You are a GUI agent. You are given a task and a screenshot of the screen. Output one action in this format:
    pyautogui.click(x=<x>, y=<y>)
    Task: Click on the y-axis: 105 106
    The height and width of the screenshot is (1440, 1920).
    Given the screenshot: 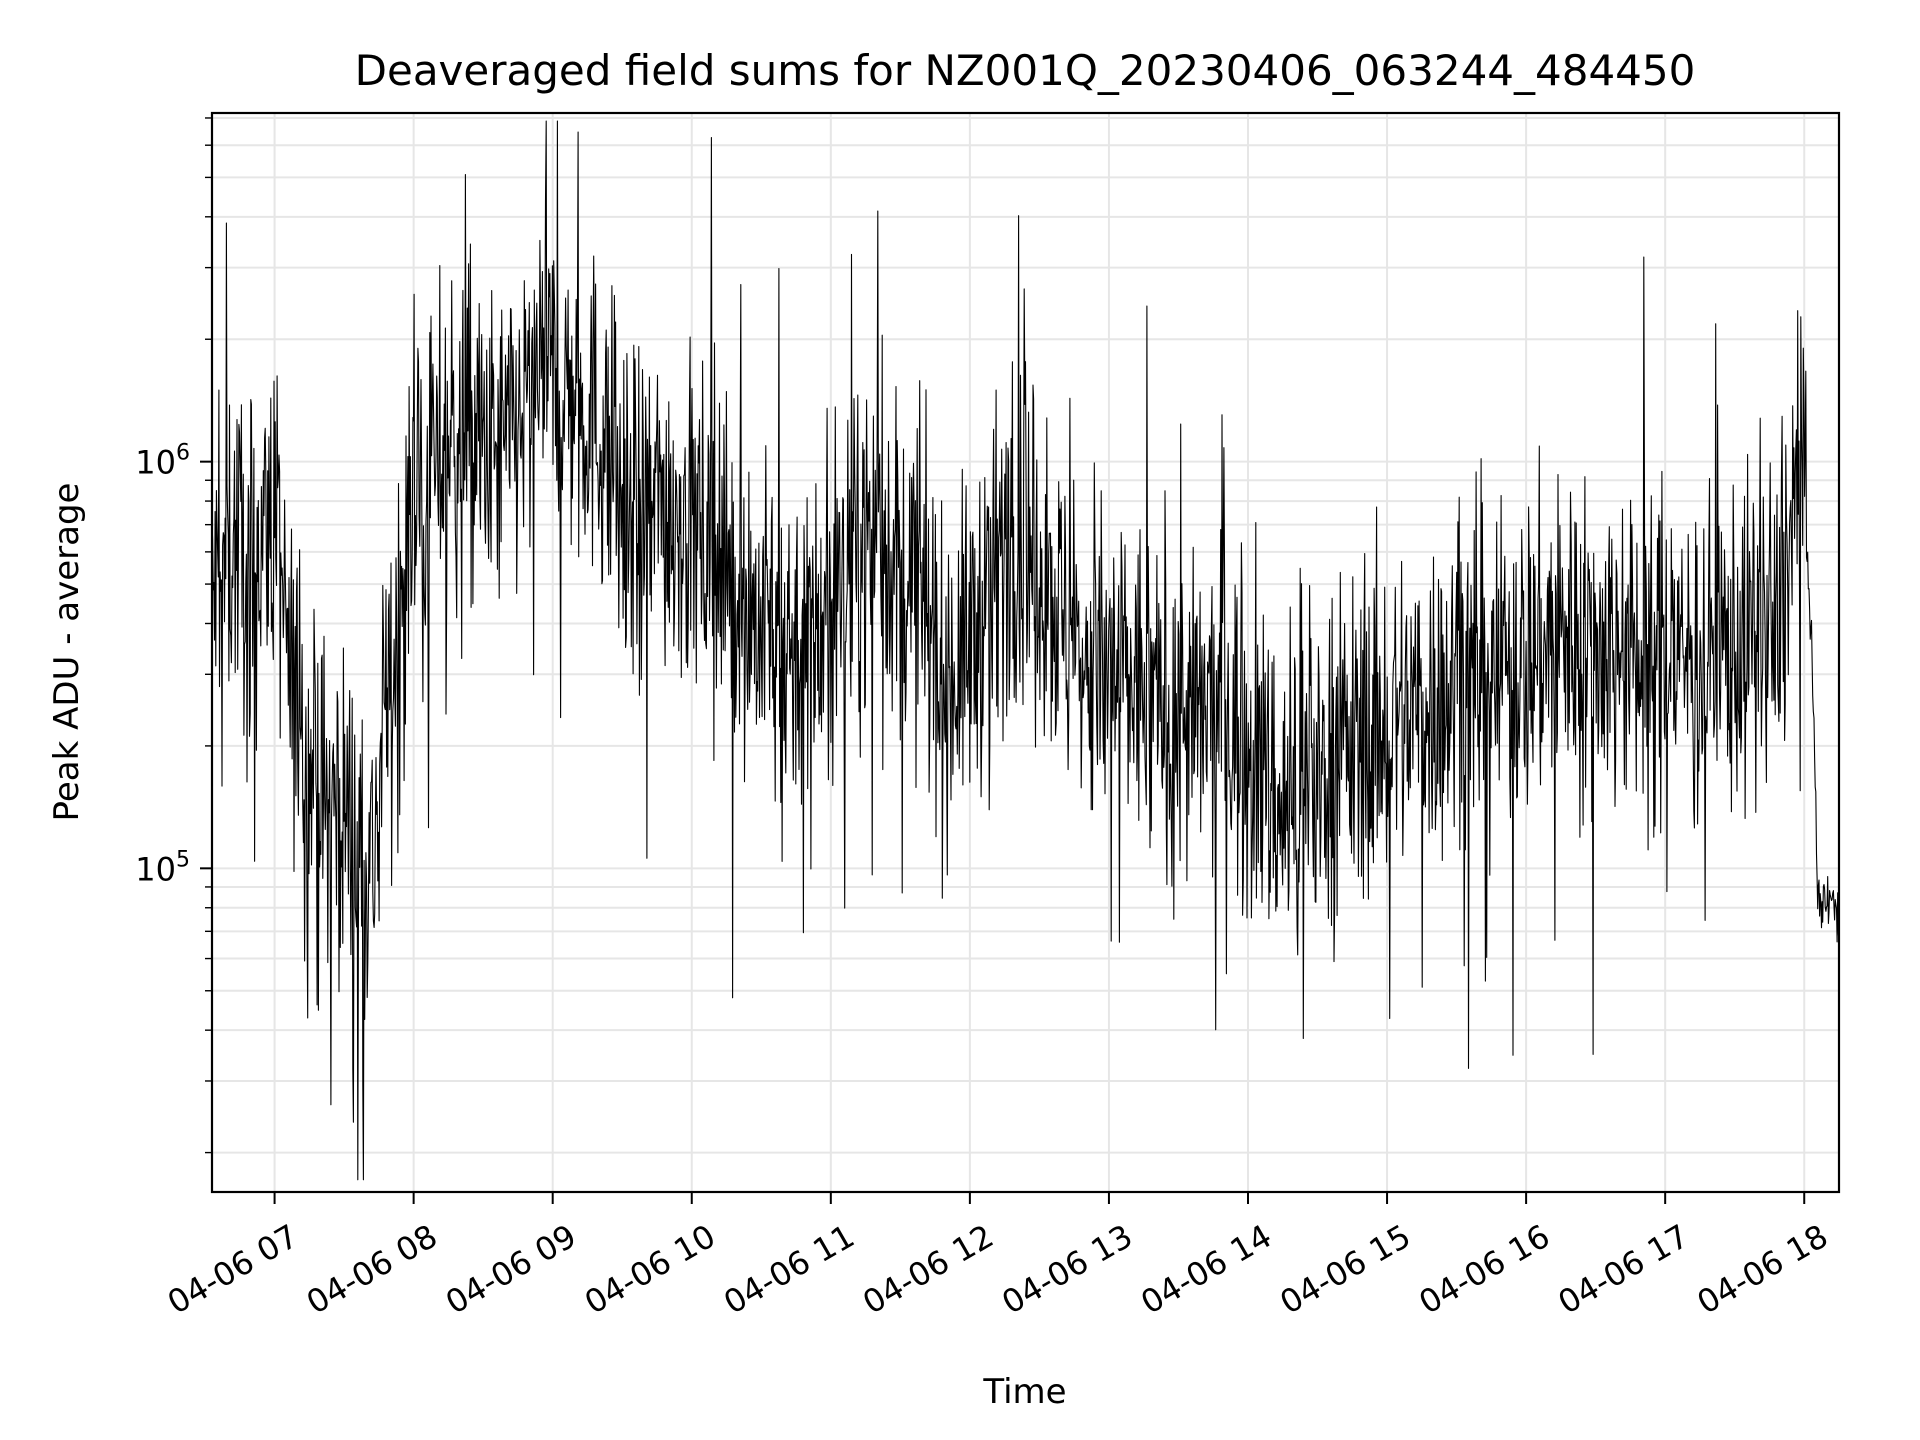 What is the action you would take?
    pyautogui.click(x=173, y=635)
    